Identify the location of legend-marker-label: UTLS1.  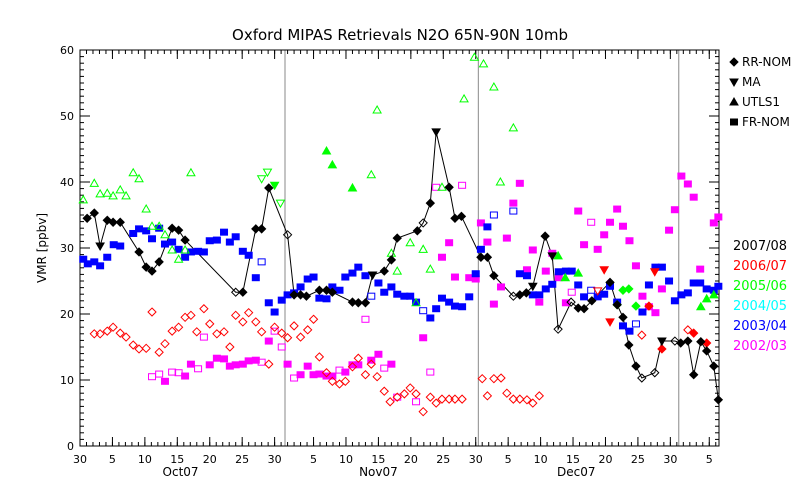
(761, 102).